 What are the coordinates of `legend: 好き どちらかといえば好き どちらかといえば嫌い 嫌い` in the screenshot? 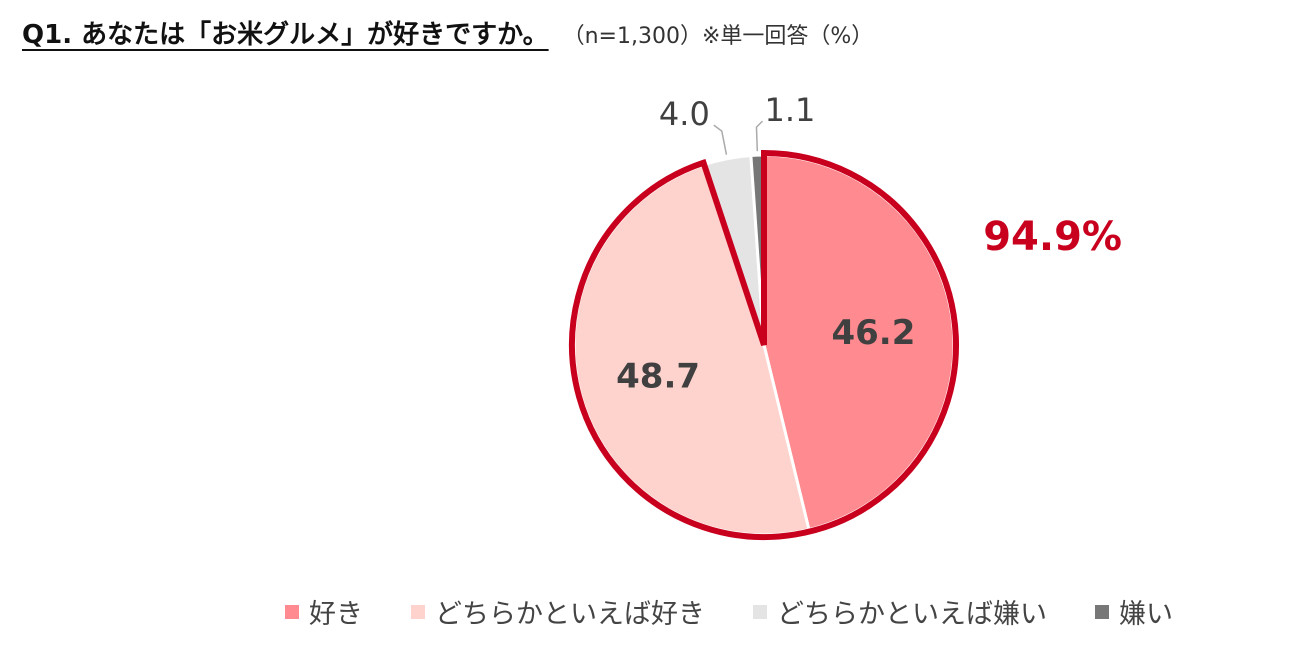 It's located at (729, 611).